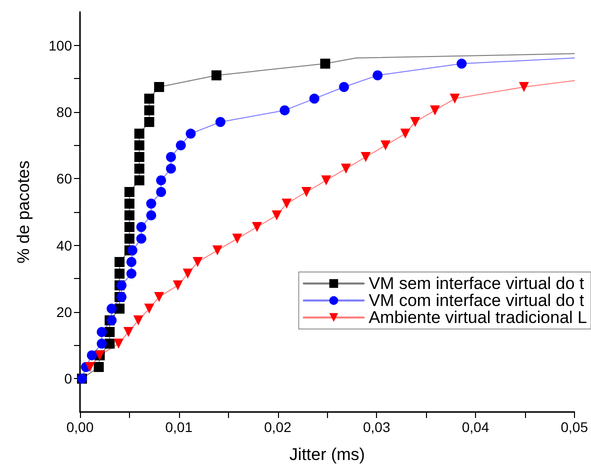 The width and height of the screenshot is (591, 474). Describe the element at coordinates (64, 245) in the screenshot. I see `y-tick-label: 40` at that location.